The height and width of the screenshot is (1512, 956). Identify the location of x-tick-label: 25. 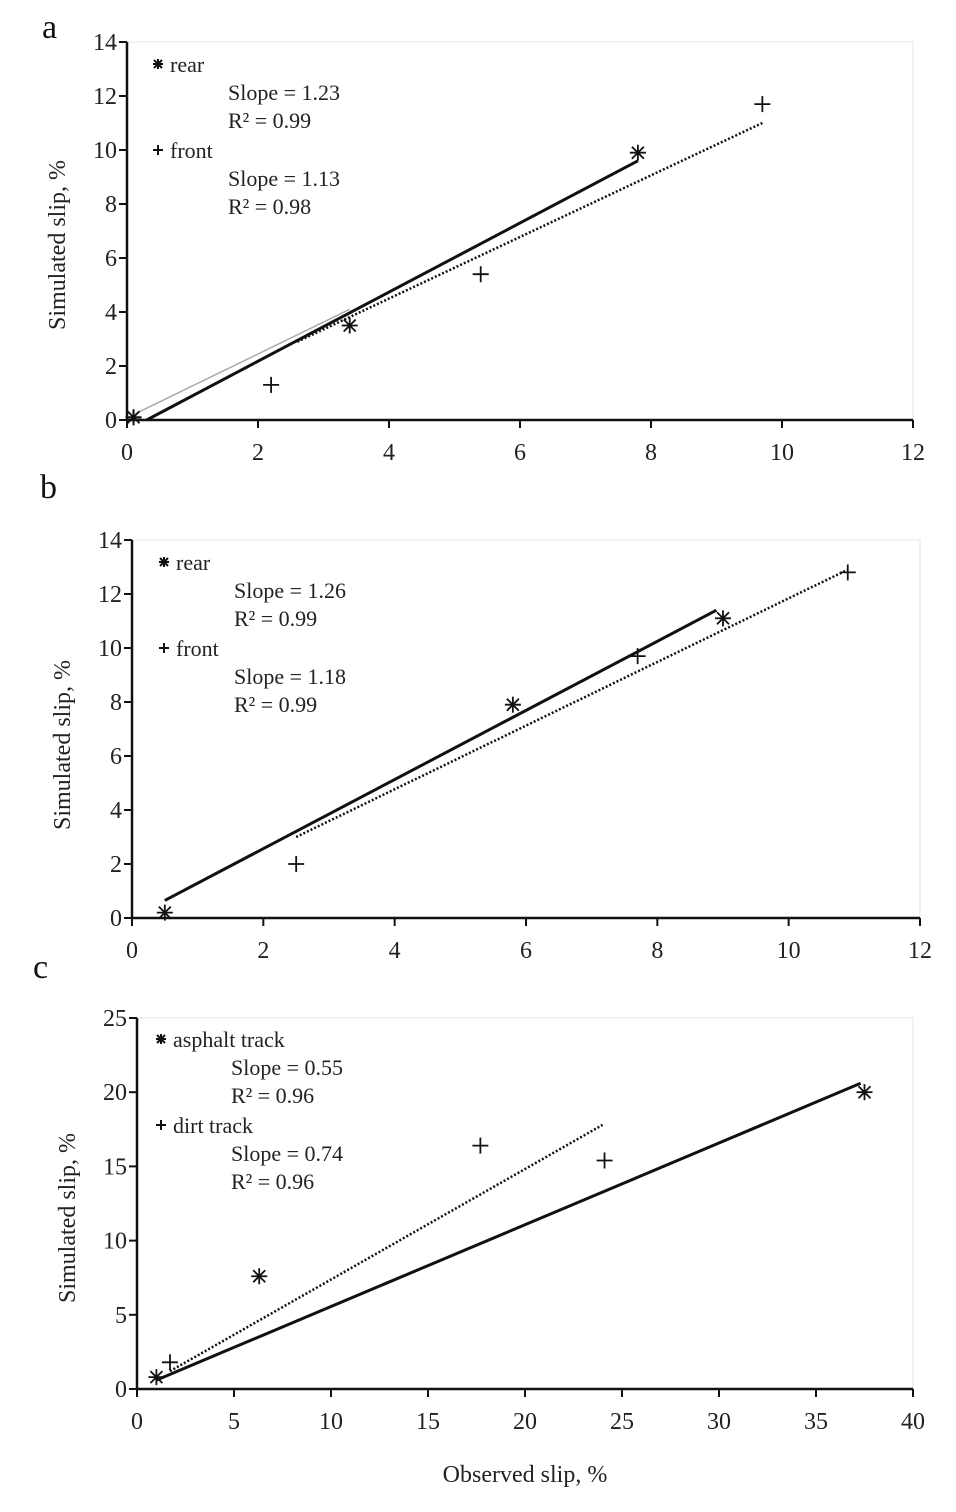
(622, 1422).